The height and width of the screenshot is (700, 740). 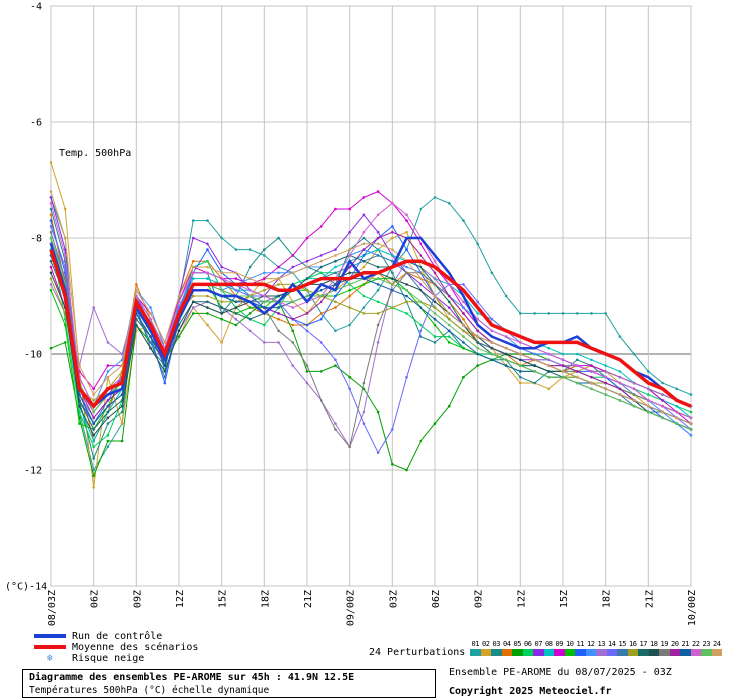 I want to click on y-tick-label: -10, so click(x=33, y=355).